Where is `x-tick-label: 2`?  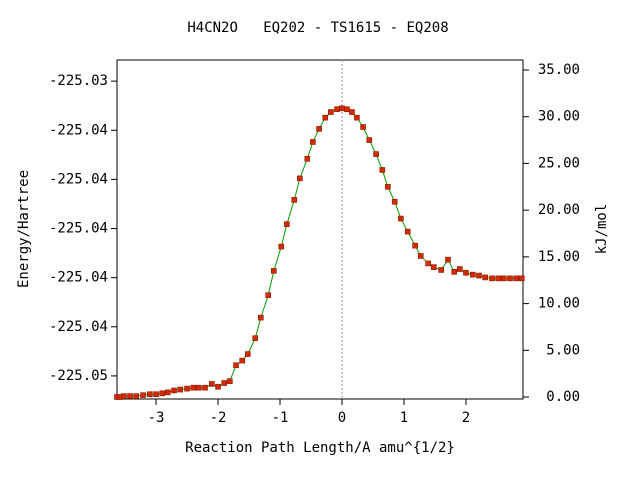 x-tick-label: 2 is located at coordinates (466, 418).